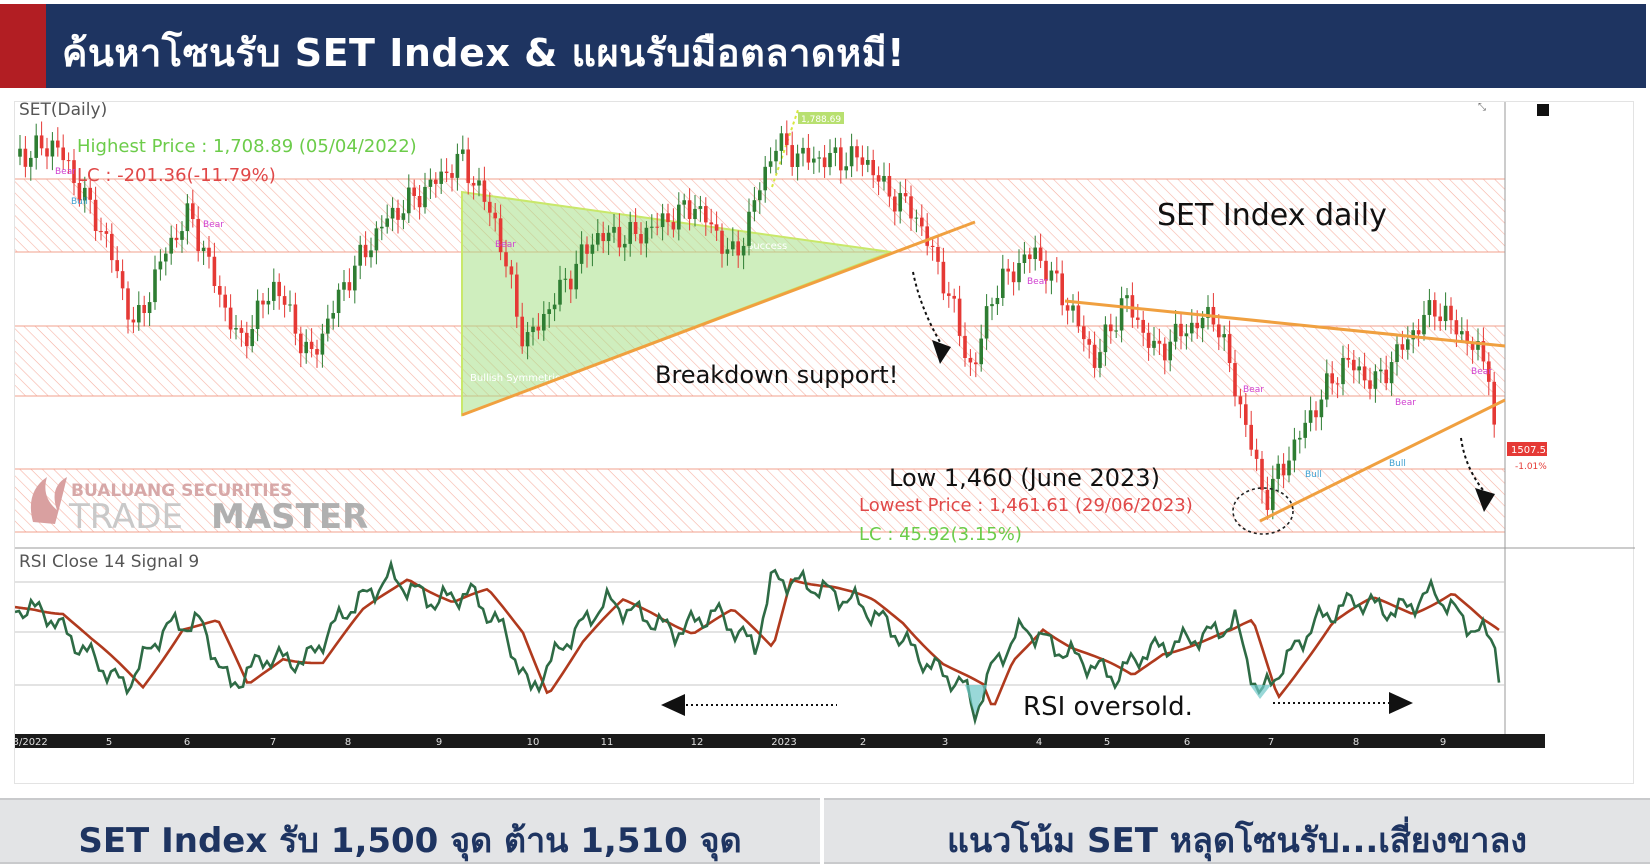 The height and width of the screenshot is (868, 1650). What do you see at coordinates (1237, 841) in the screenshot?
I see `trend-outlook-text: แนวโน้ม SET หลุดโซนรับ...เสี่ยงขาลง` at bounding box center [1237, 841].